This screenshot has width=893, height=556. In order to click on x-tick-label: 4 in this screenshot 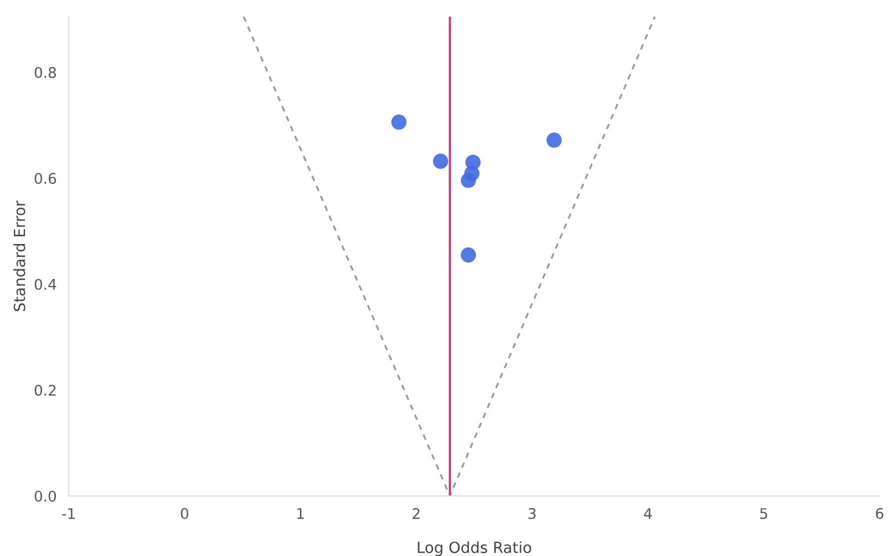, I will do `click(648, 513)`.